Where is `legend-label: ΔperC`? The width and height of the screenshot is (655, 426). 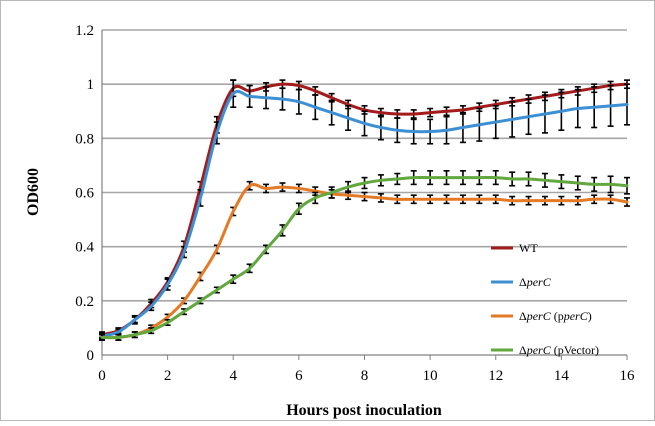
legend-label: ΔperC is located at coordinates (535, 282).